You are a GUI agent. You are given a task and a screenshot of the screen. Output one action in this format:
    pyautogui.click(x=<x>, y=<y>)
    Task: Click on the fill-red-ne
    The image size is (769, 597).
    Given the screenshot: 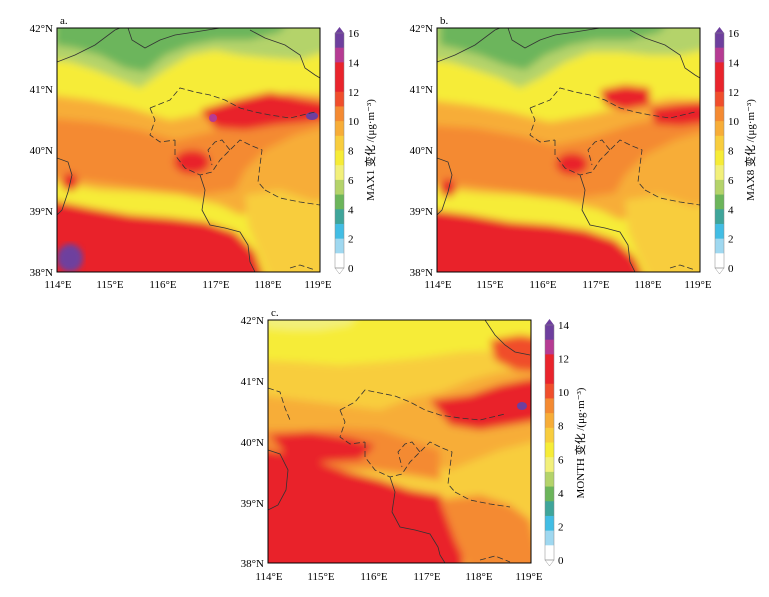 What is the action you would take?
    pyautogui.click(x=260, y=111)
    